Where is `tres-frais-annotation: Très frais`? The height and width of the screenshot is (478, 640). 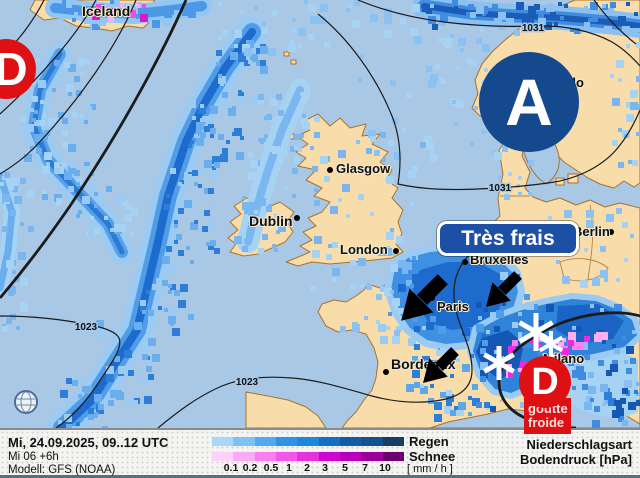 tres-frais-annotation: Très frais is located at coordinates (508, 238).